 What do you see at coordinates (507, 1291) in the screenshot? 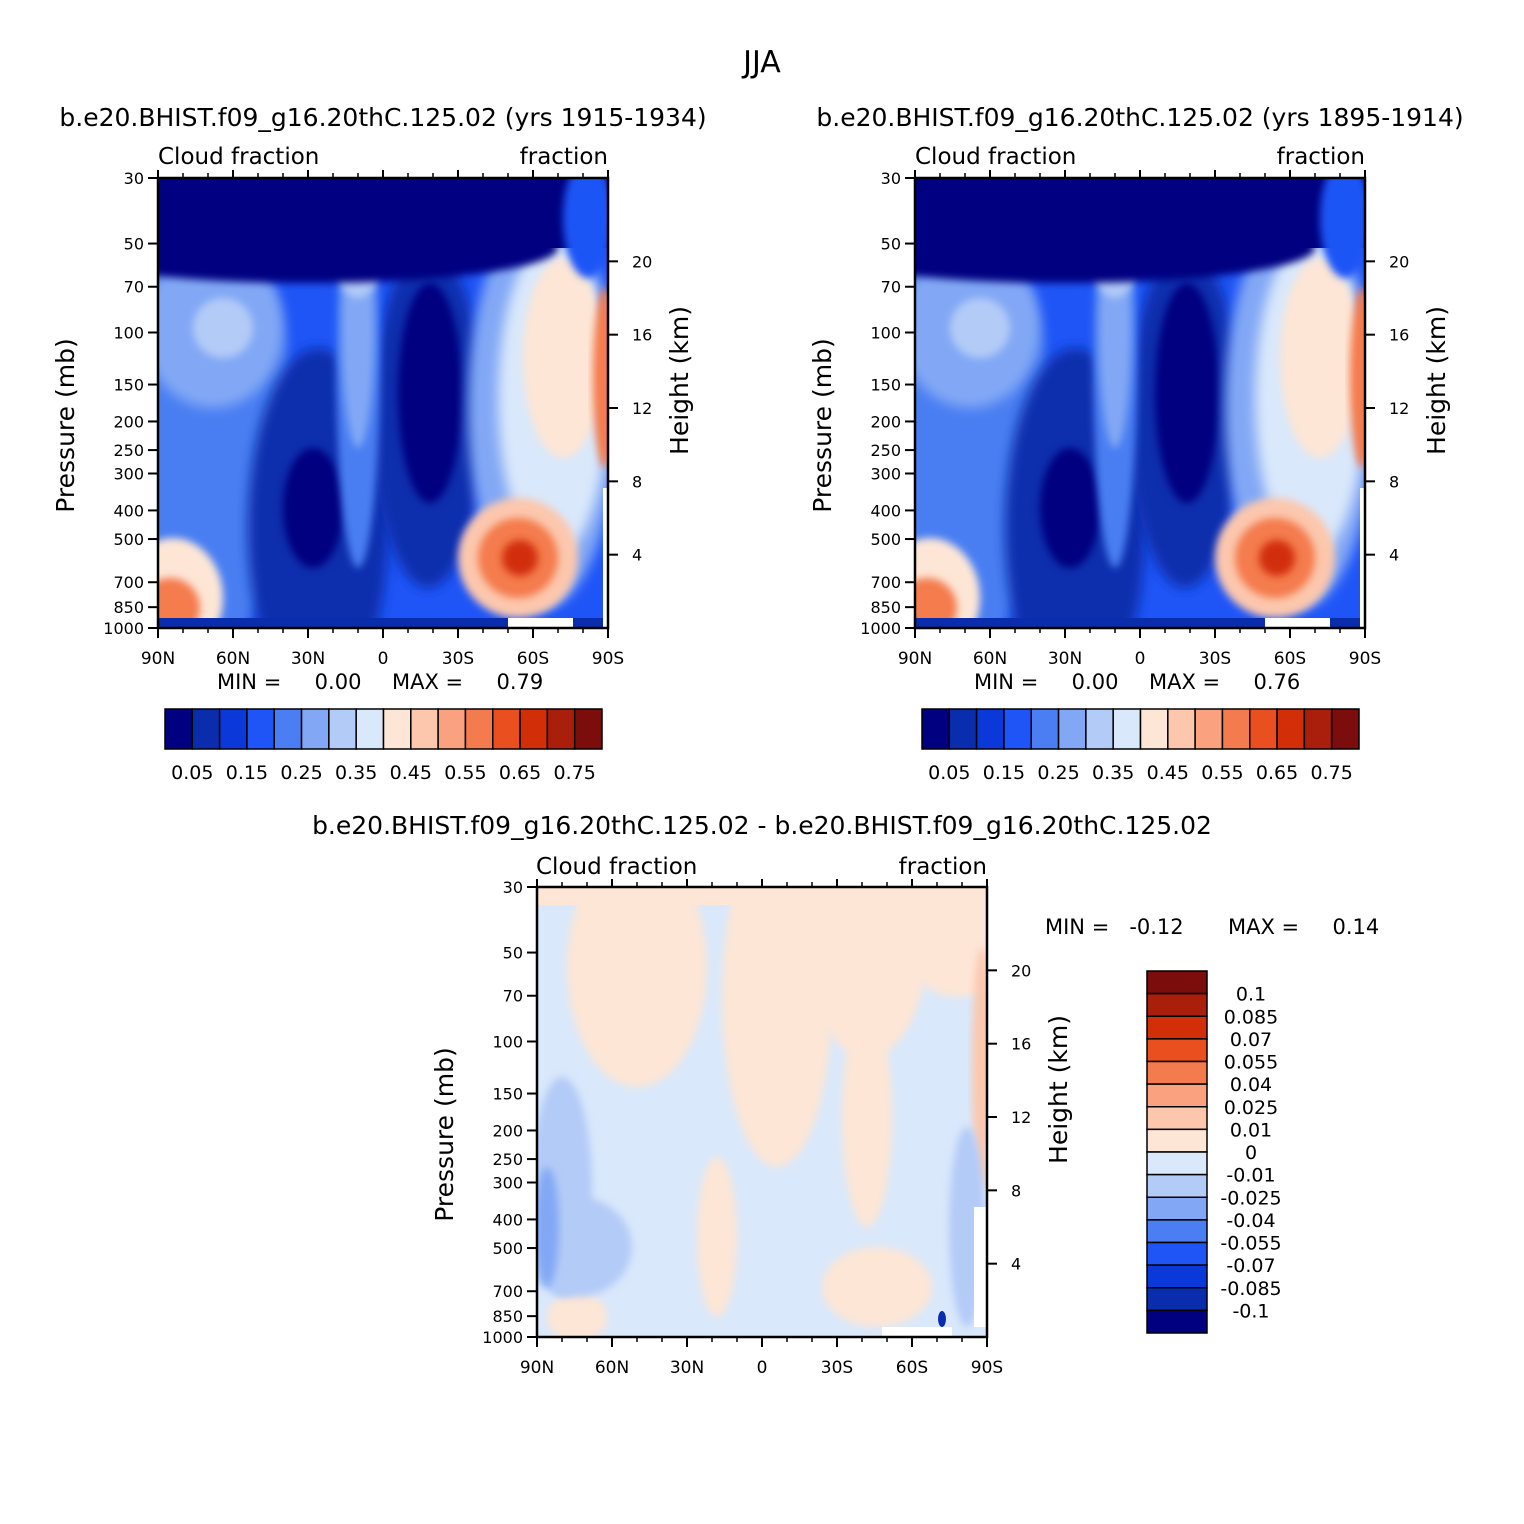
I see `pressure-tick-label: 700` at bounding box center [507, 1291].